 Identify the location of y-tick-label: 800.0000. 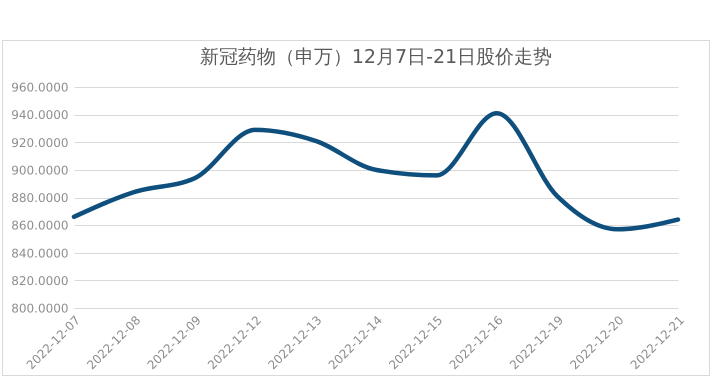
(39, 309).